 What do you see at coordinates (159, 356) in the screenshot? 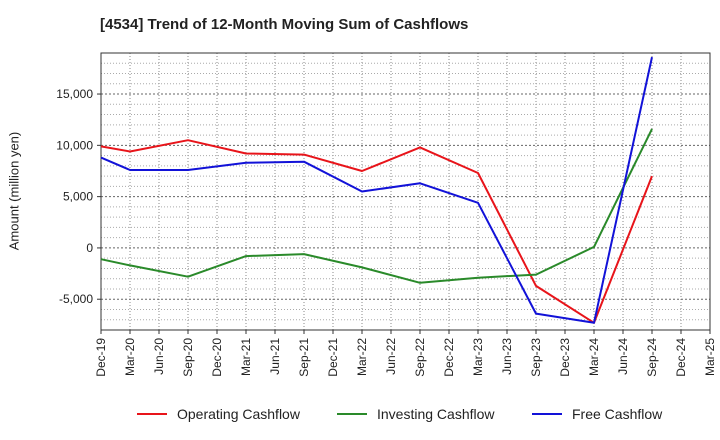
I see `x-tick-label: Jun-20` at bounding box center [159, 356].